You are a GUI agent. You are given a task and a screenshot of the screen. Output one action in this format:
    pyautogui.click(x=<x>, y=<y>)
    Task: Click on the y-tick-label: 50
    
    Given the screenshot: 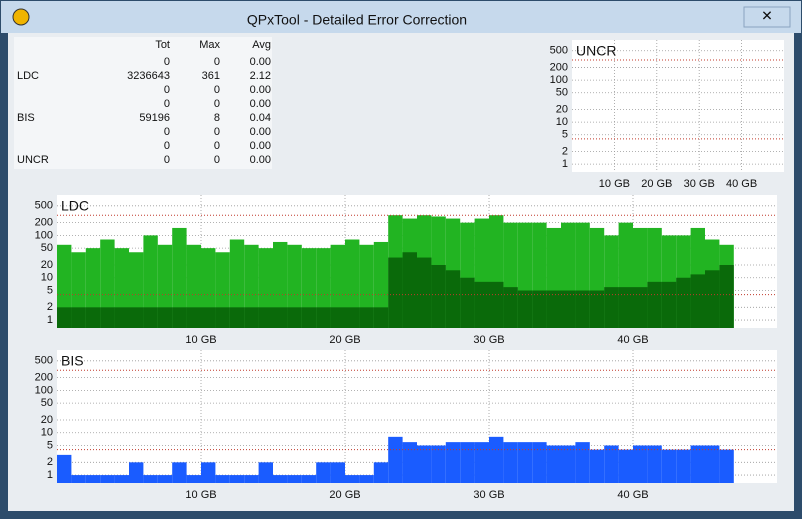 What is the action you would take?
    pyautogui.click(x=562, y=93)
    